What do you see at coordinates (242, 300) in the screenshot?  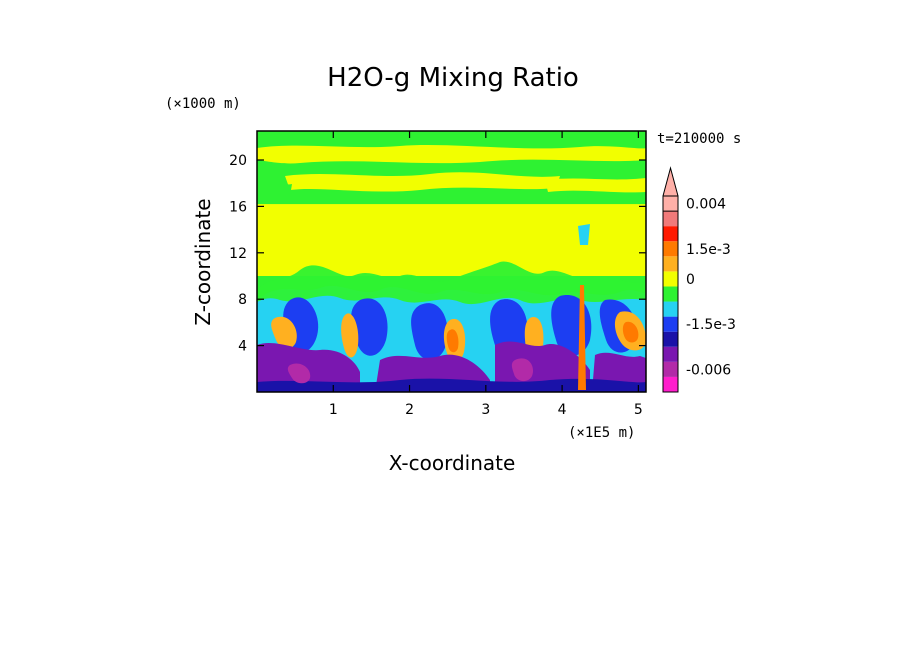 I see `y-tick-label: 8` at bounding box center [242, 300].